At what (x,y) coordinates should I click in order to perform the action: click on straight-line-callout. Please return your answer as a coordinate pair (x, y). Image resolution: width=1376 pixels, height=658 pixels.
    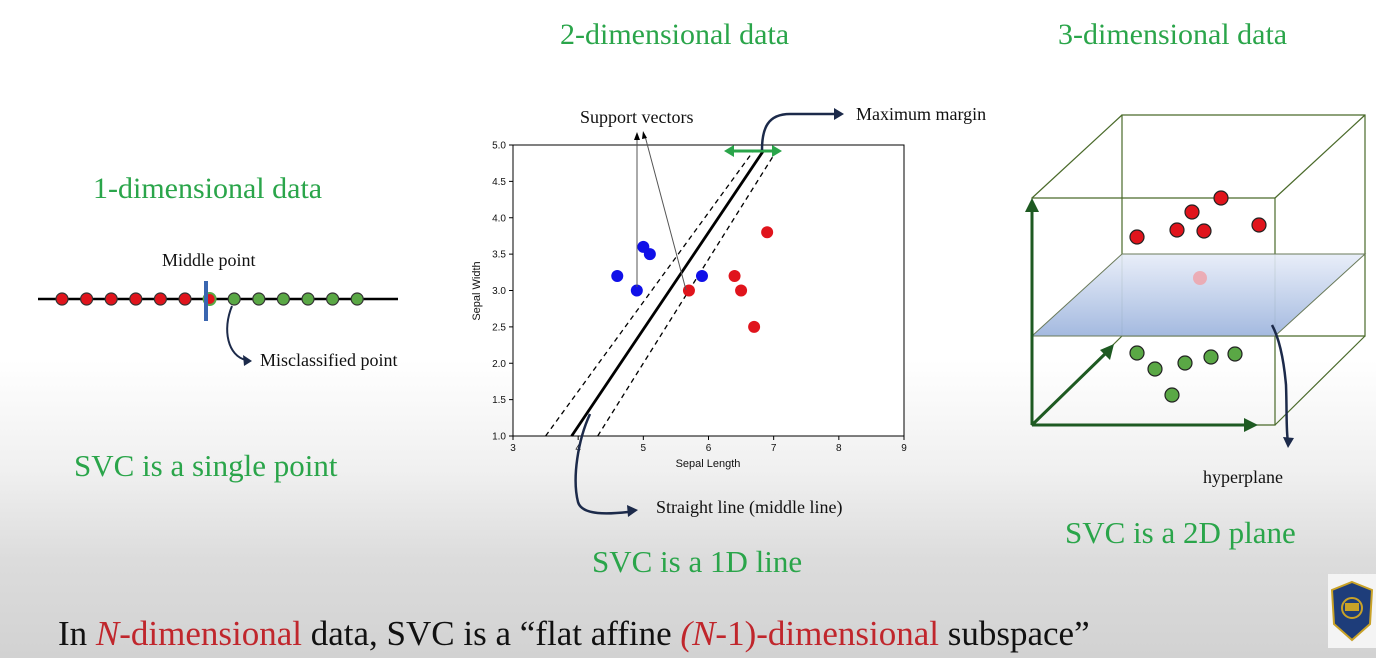
    Looking at the image, I should click on (601, 464).